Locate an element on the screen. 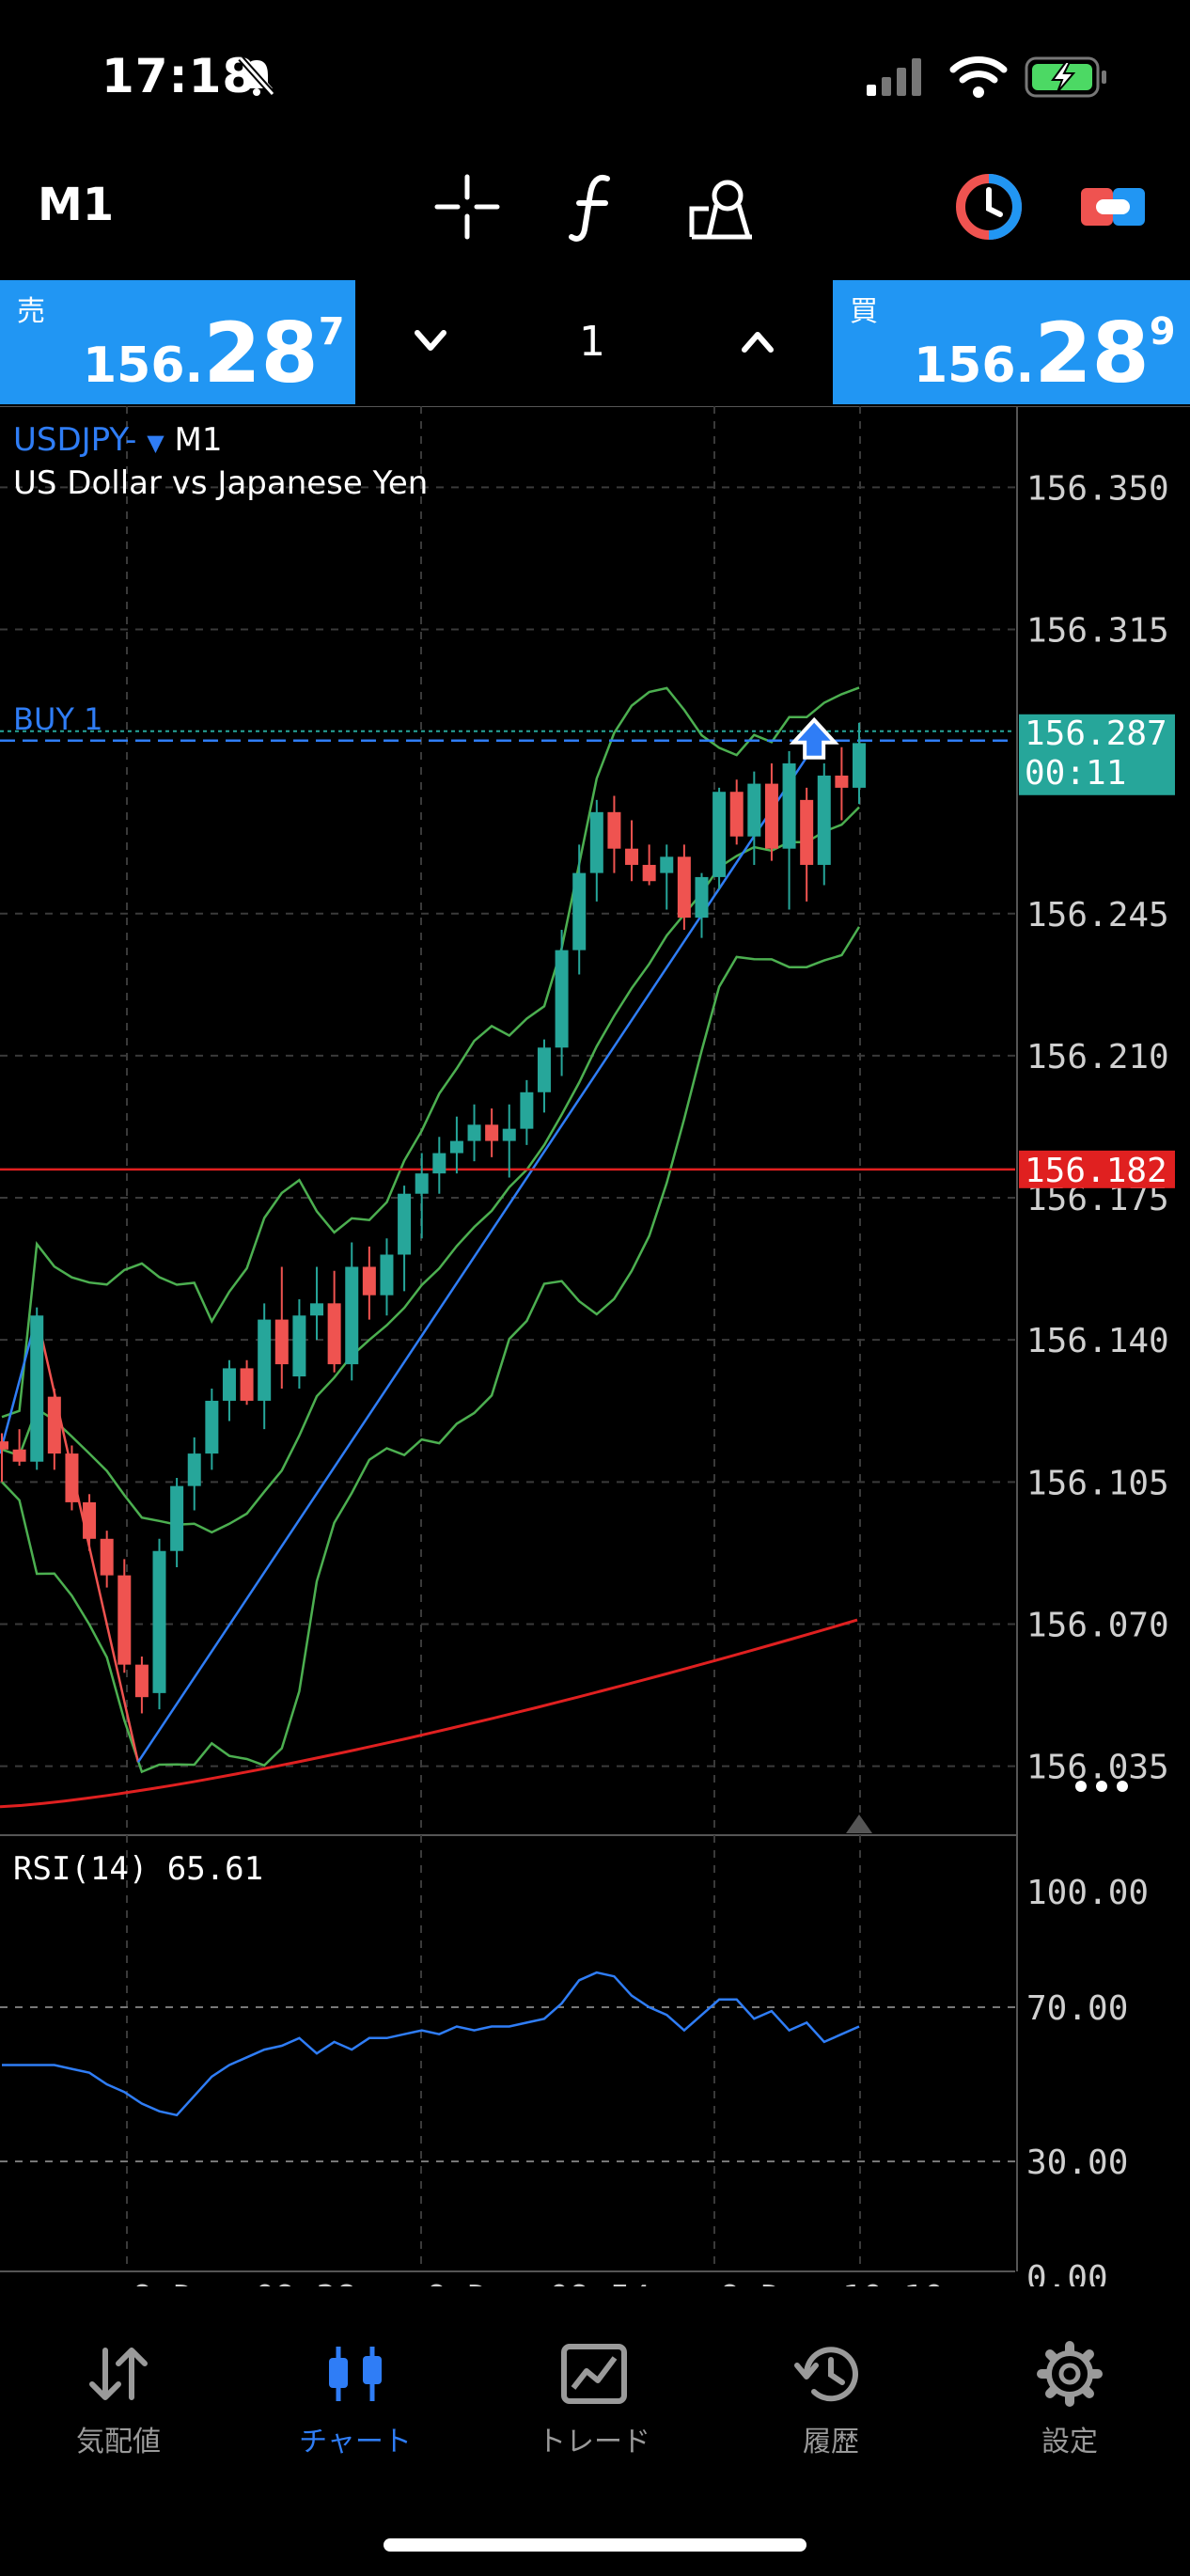 The image size is (1190, 2576). objects-icon is located at coordinates (721, 207).